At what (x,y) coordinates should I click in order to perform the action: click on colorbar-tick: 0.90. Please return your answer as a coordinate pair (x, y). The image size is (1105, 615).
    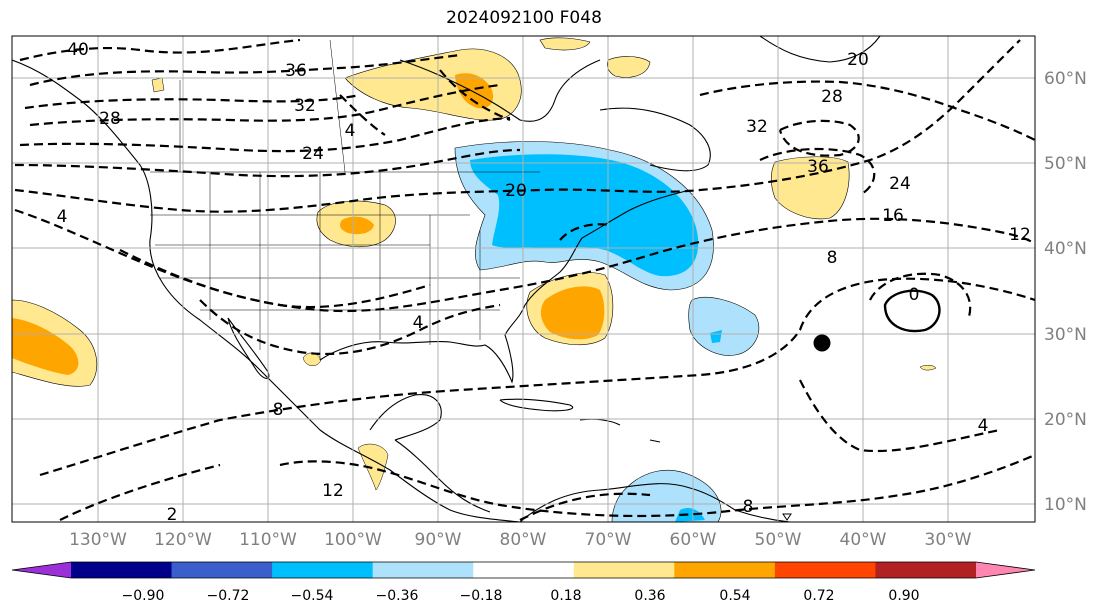
    Looking at the image, I should click on (903, 596).